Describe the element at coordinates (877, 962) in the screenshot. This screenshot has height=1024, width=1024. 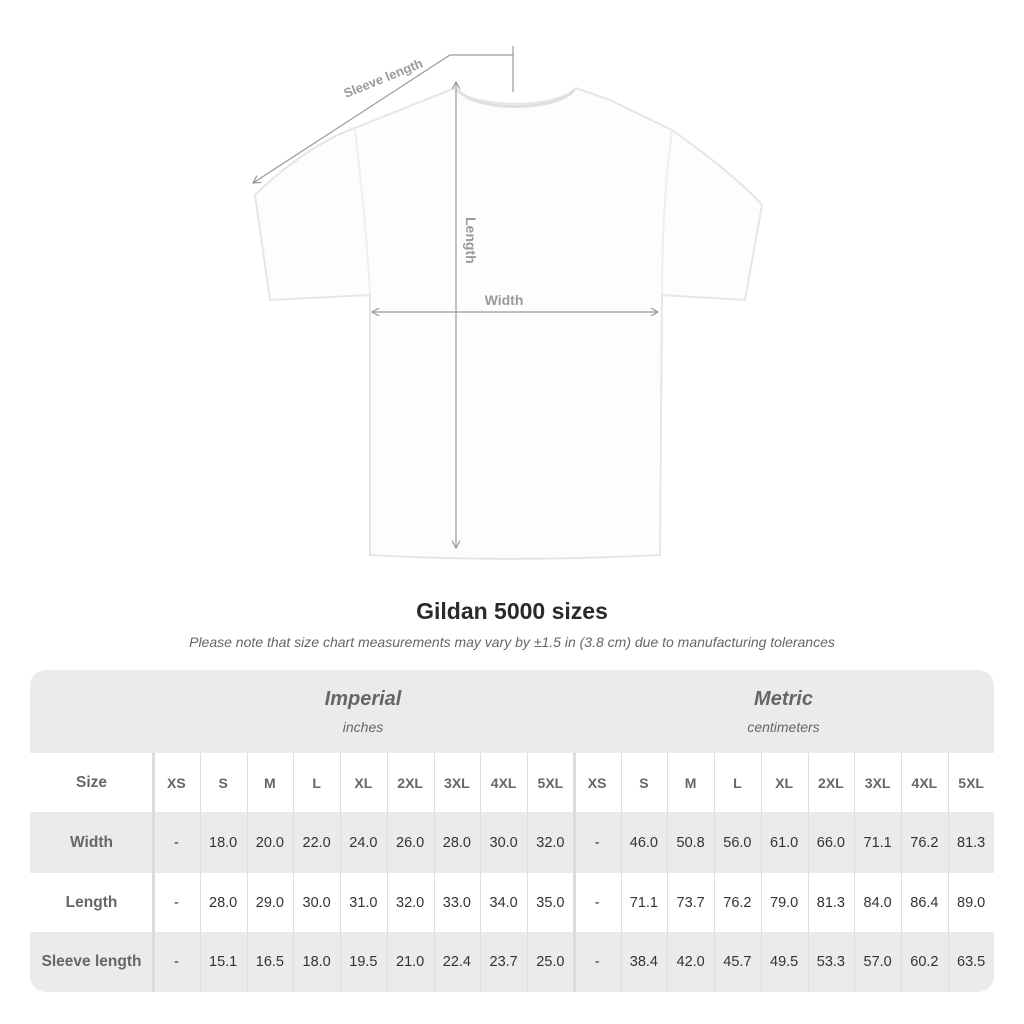
I see `metric-value: 57.0` at that location.